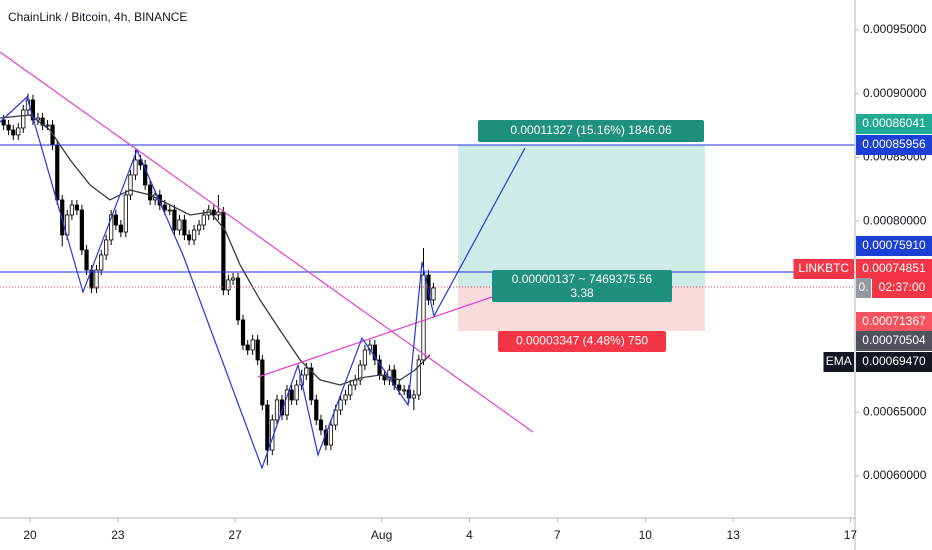 This screenshot has width=932, height=550. I want to click on x-tick-label: 23, so click(118, 535).